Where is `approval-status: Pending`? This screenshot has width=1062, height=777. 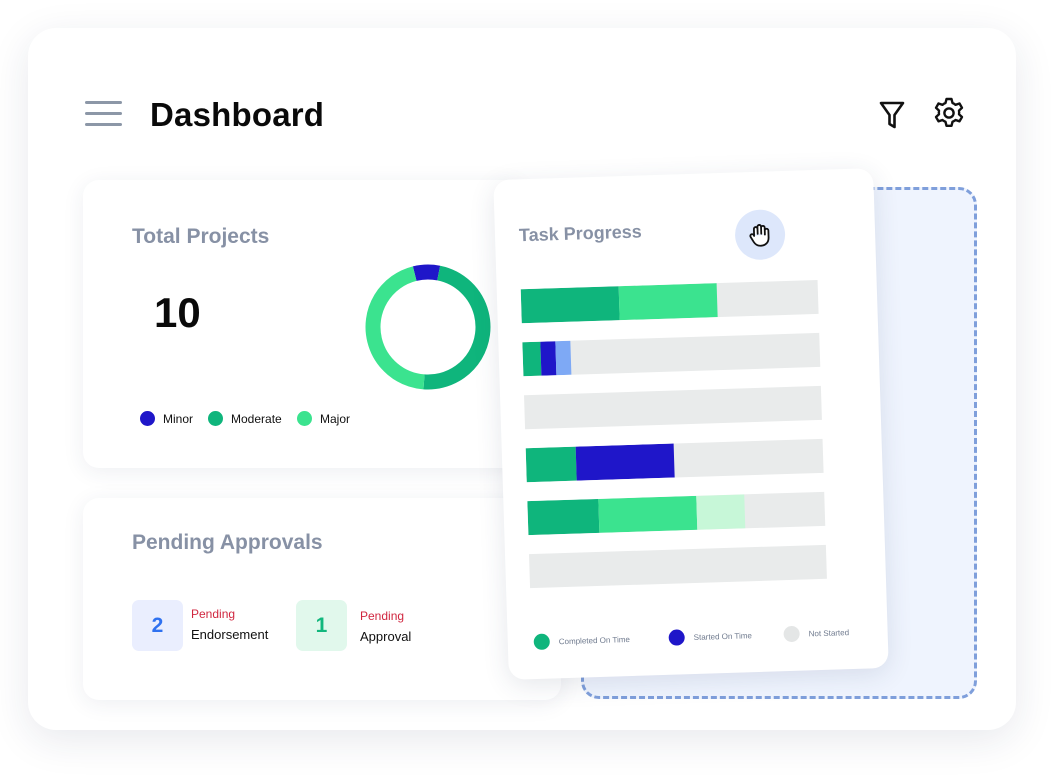
approval-status: Pending is located at coordinates (382, 616).